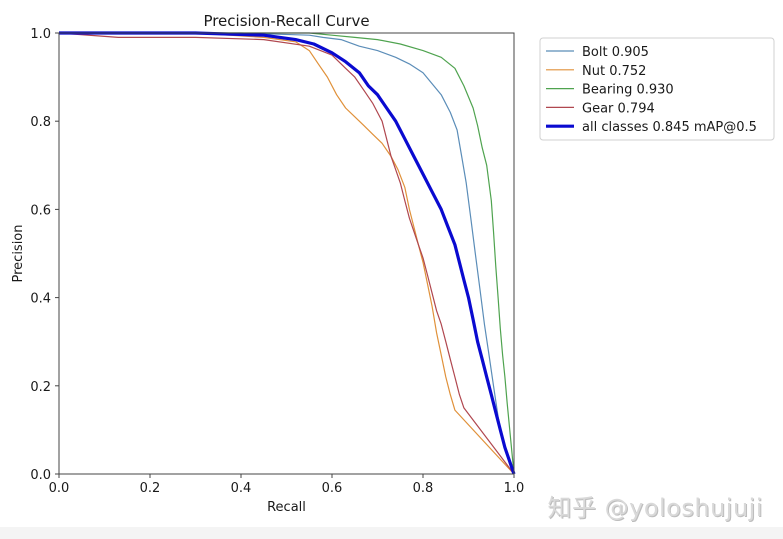 The height and width of the screenshot is (539, 783). Describe the element at coordinates (628, 90) in the screenshot. I see `legend-label: Bearing 0.930` at that location.